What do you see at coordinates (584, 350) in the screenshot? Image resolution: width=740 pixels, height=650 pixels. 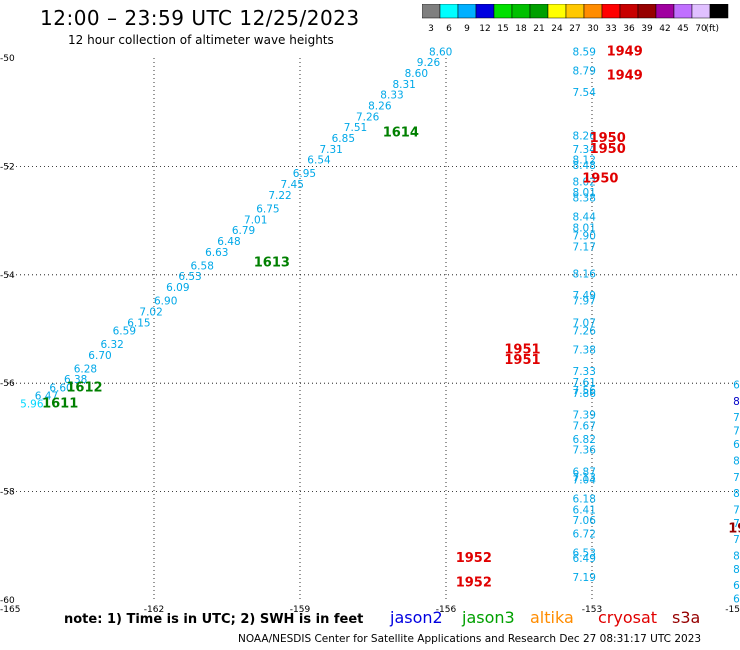 I see `swh-point: 7.38` at bounding box center [584, 350].